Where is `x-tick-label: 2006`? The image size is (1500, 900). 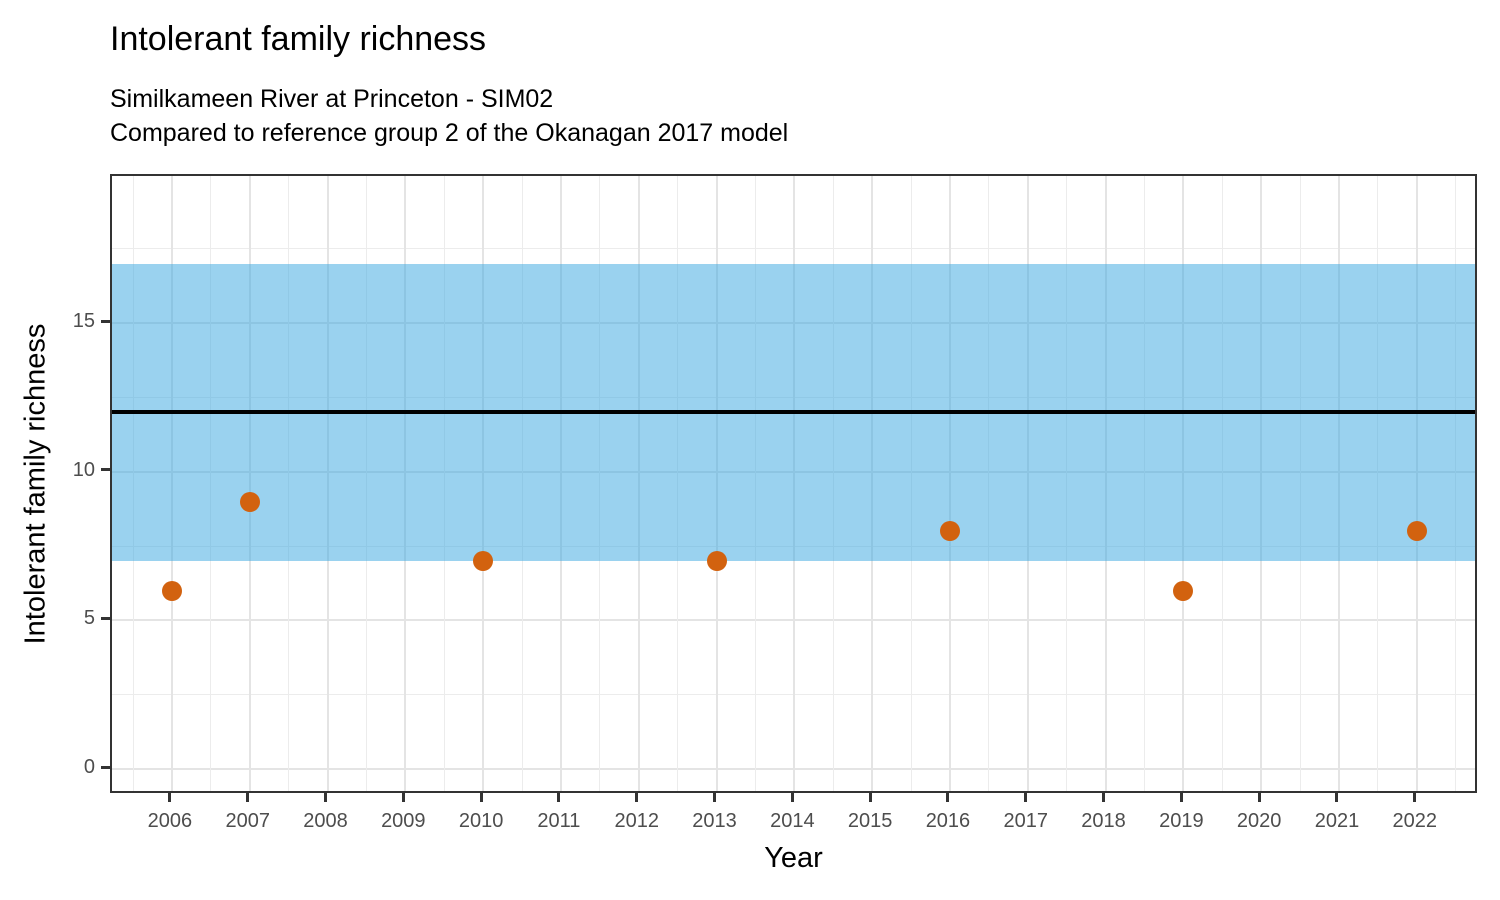
x-tick-label: 2006 is located at coordinates (170, 821).